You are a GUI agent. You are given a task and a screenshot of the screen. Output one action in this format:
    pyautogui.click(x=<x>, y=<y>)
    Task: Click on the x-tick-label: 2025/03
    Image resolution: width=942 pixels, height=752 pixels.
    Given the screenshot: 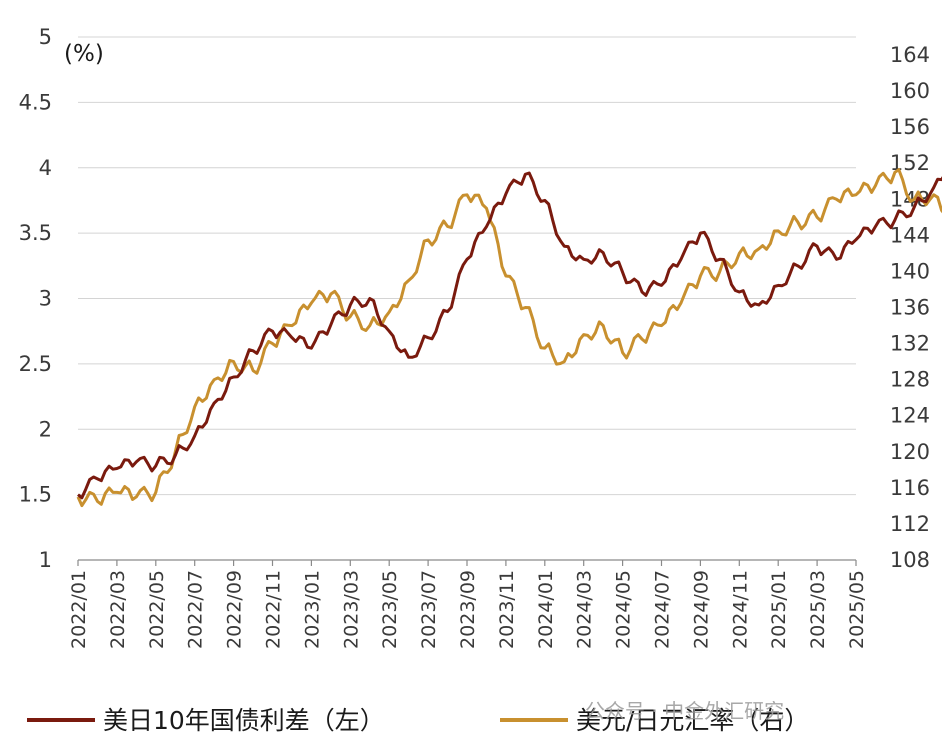 What is the action you would take?
    pyautogui.click(x=818, y=609)
    